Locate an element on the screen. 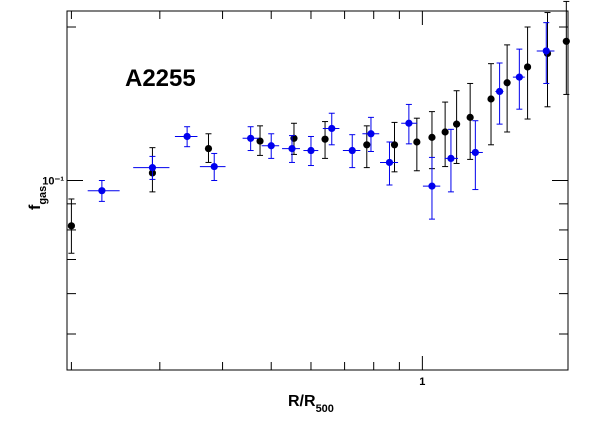 The image size is (596, 422). x-tick-label: 1 is located at coordinates (422, 382).